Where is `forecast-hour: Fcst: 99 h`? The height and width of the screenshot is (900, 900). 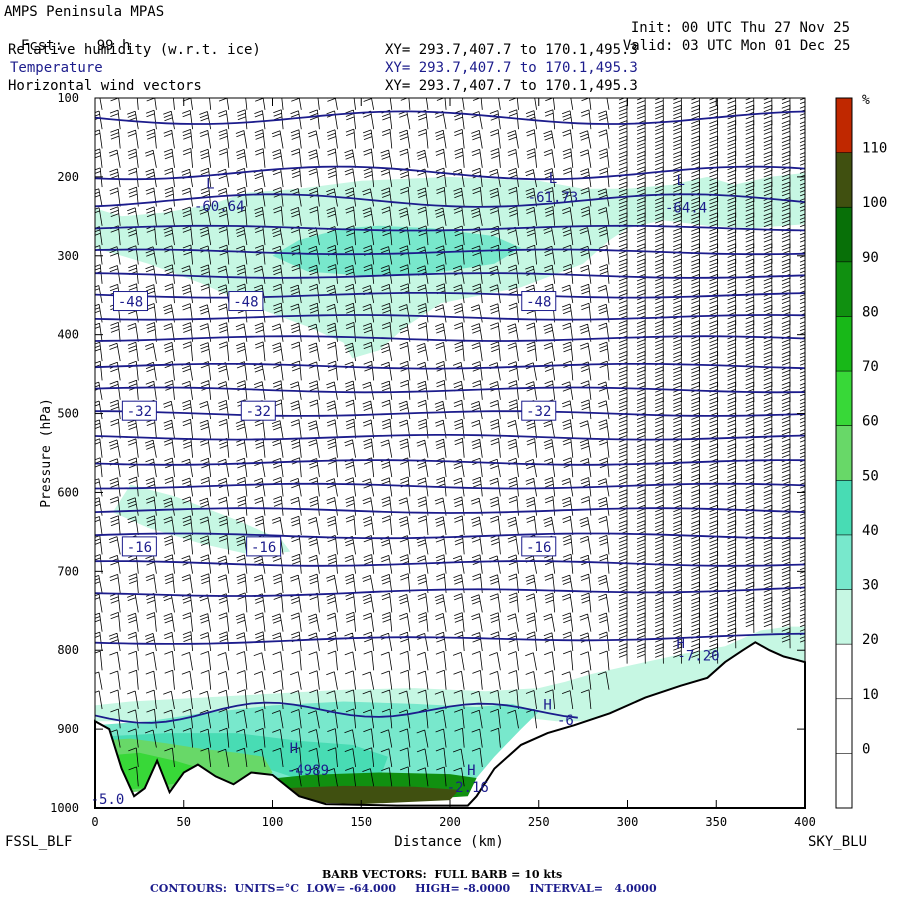
forecast-hour: Fcst: 99 h is located at coordinates (67, 38).